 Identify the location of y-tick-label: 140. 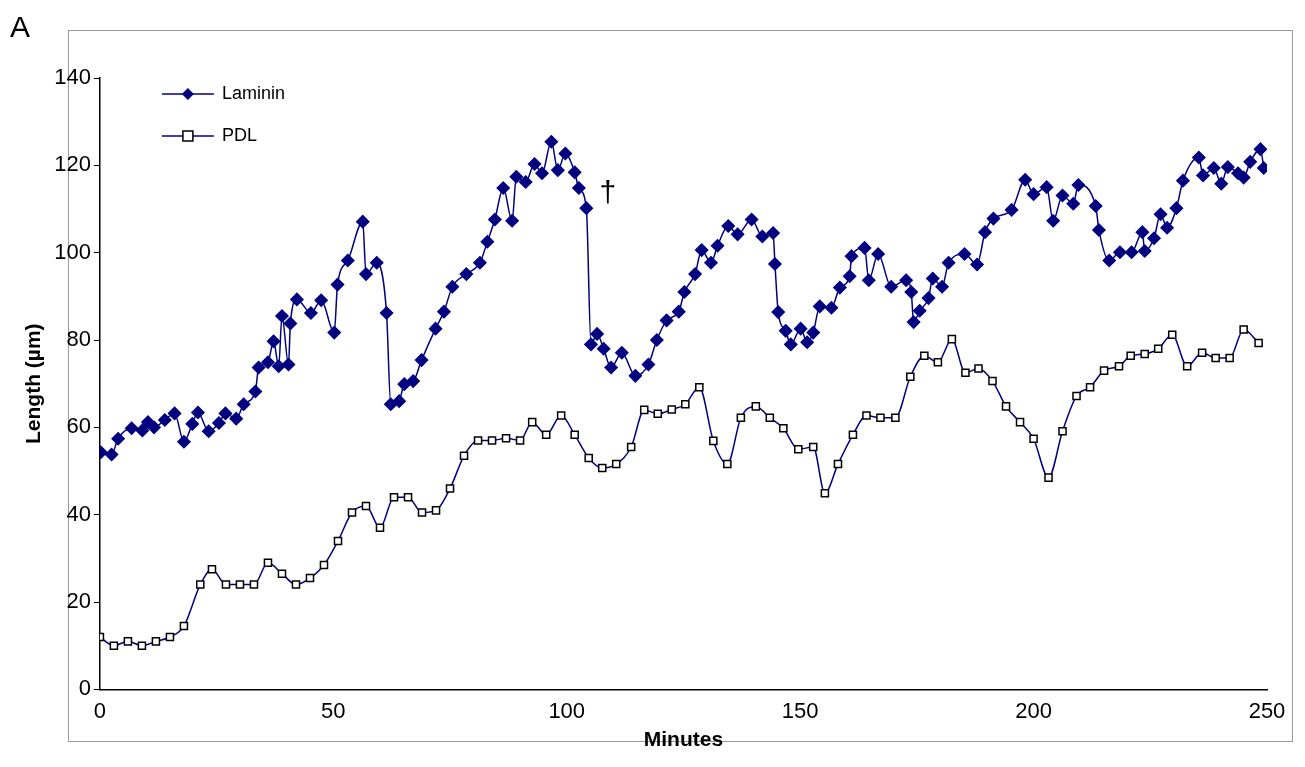
(72, 77).